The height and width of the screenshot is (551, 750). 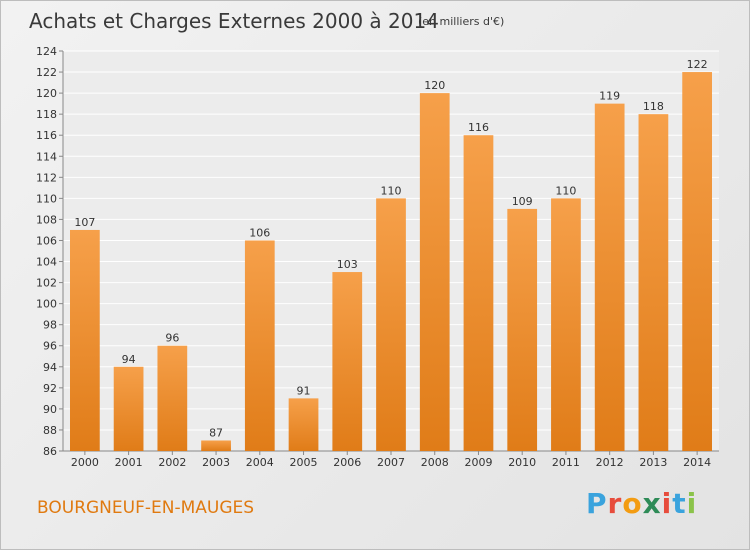 What do you see at coordinates (522, 462) in the screenshot?
I see `x-tick-label: 2010` at bounding box center [522, 462].